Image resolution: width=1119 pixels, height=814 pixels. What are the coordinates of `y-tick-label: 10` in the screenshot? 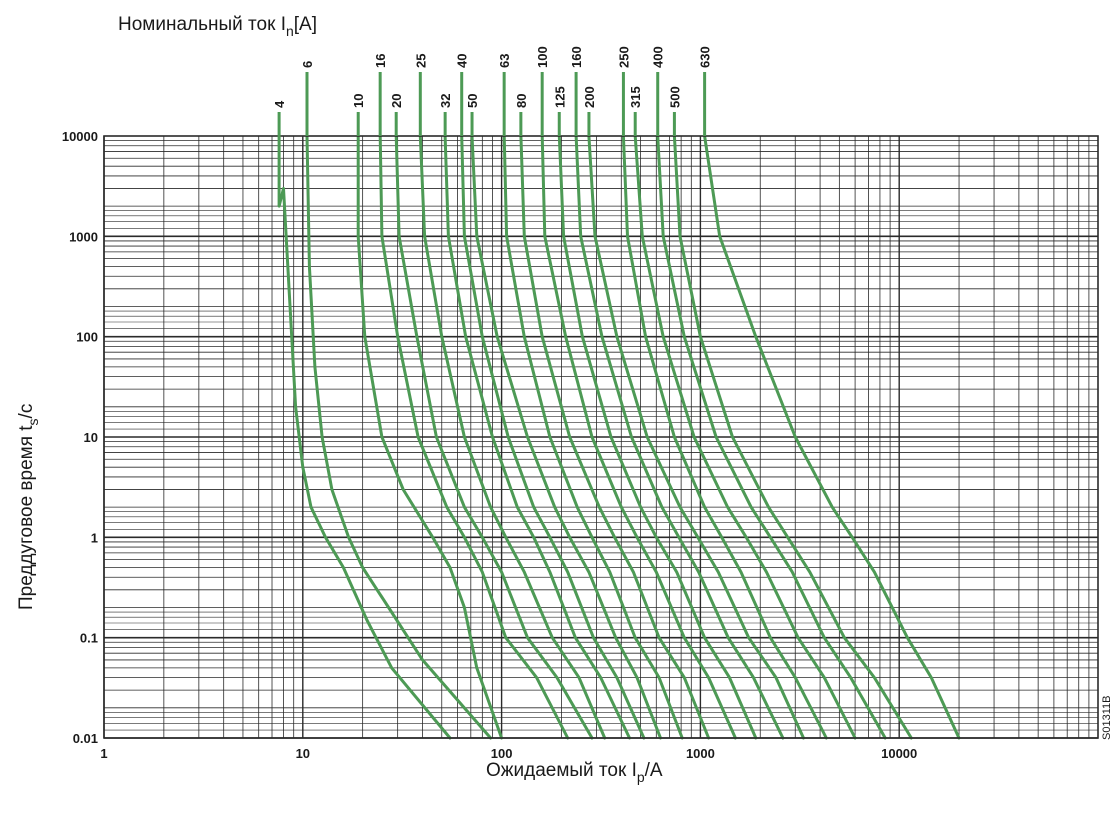 It's located at (91, 437).